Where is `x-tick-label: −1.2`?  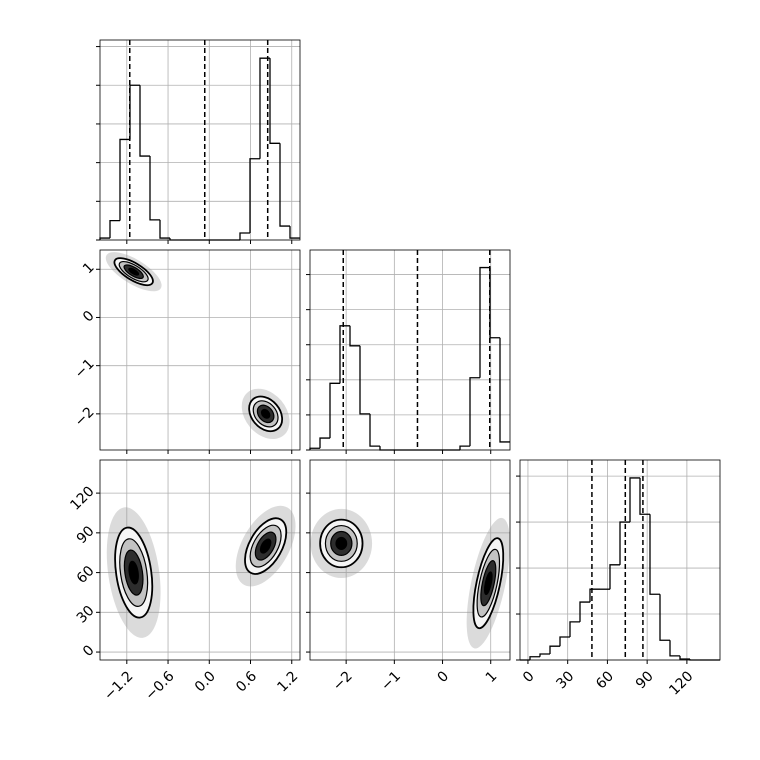
x-tick-label: −1.2 is located at coordinates (118, 685).